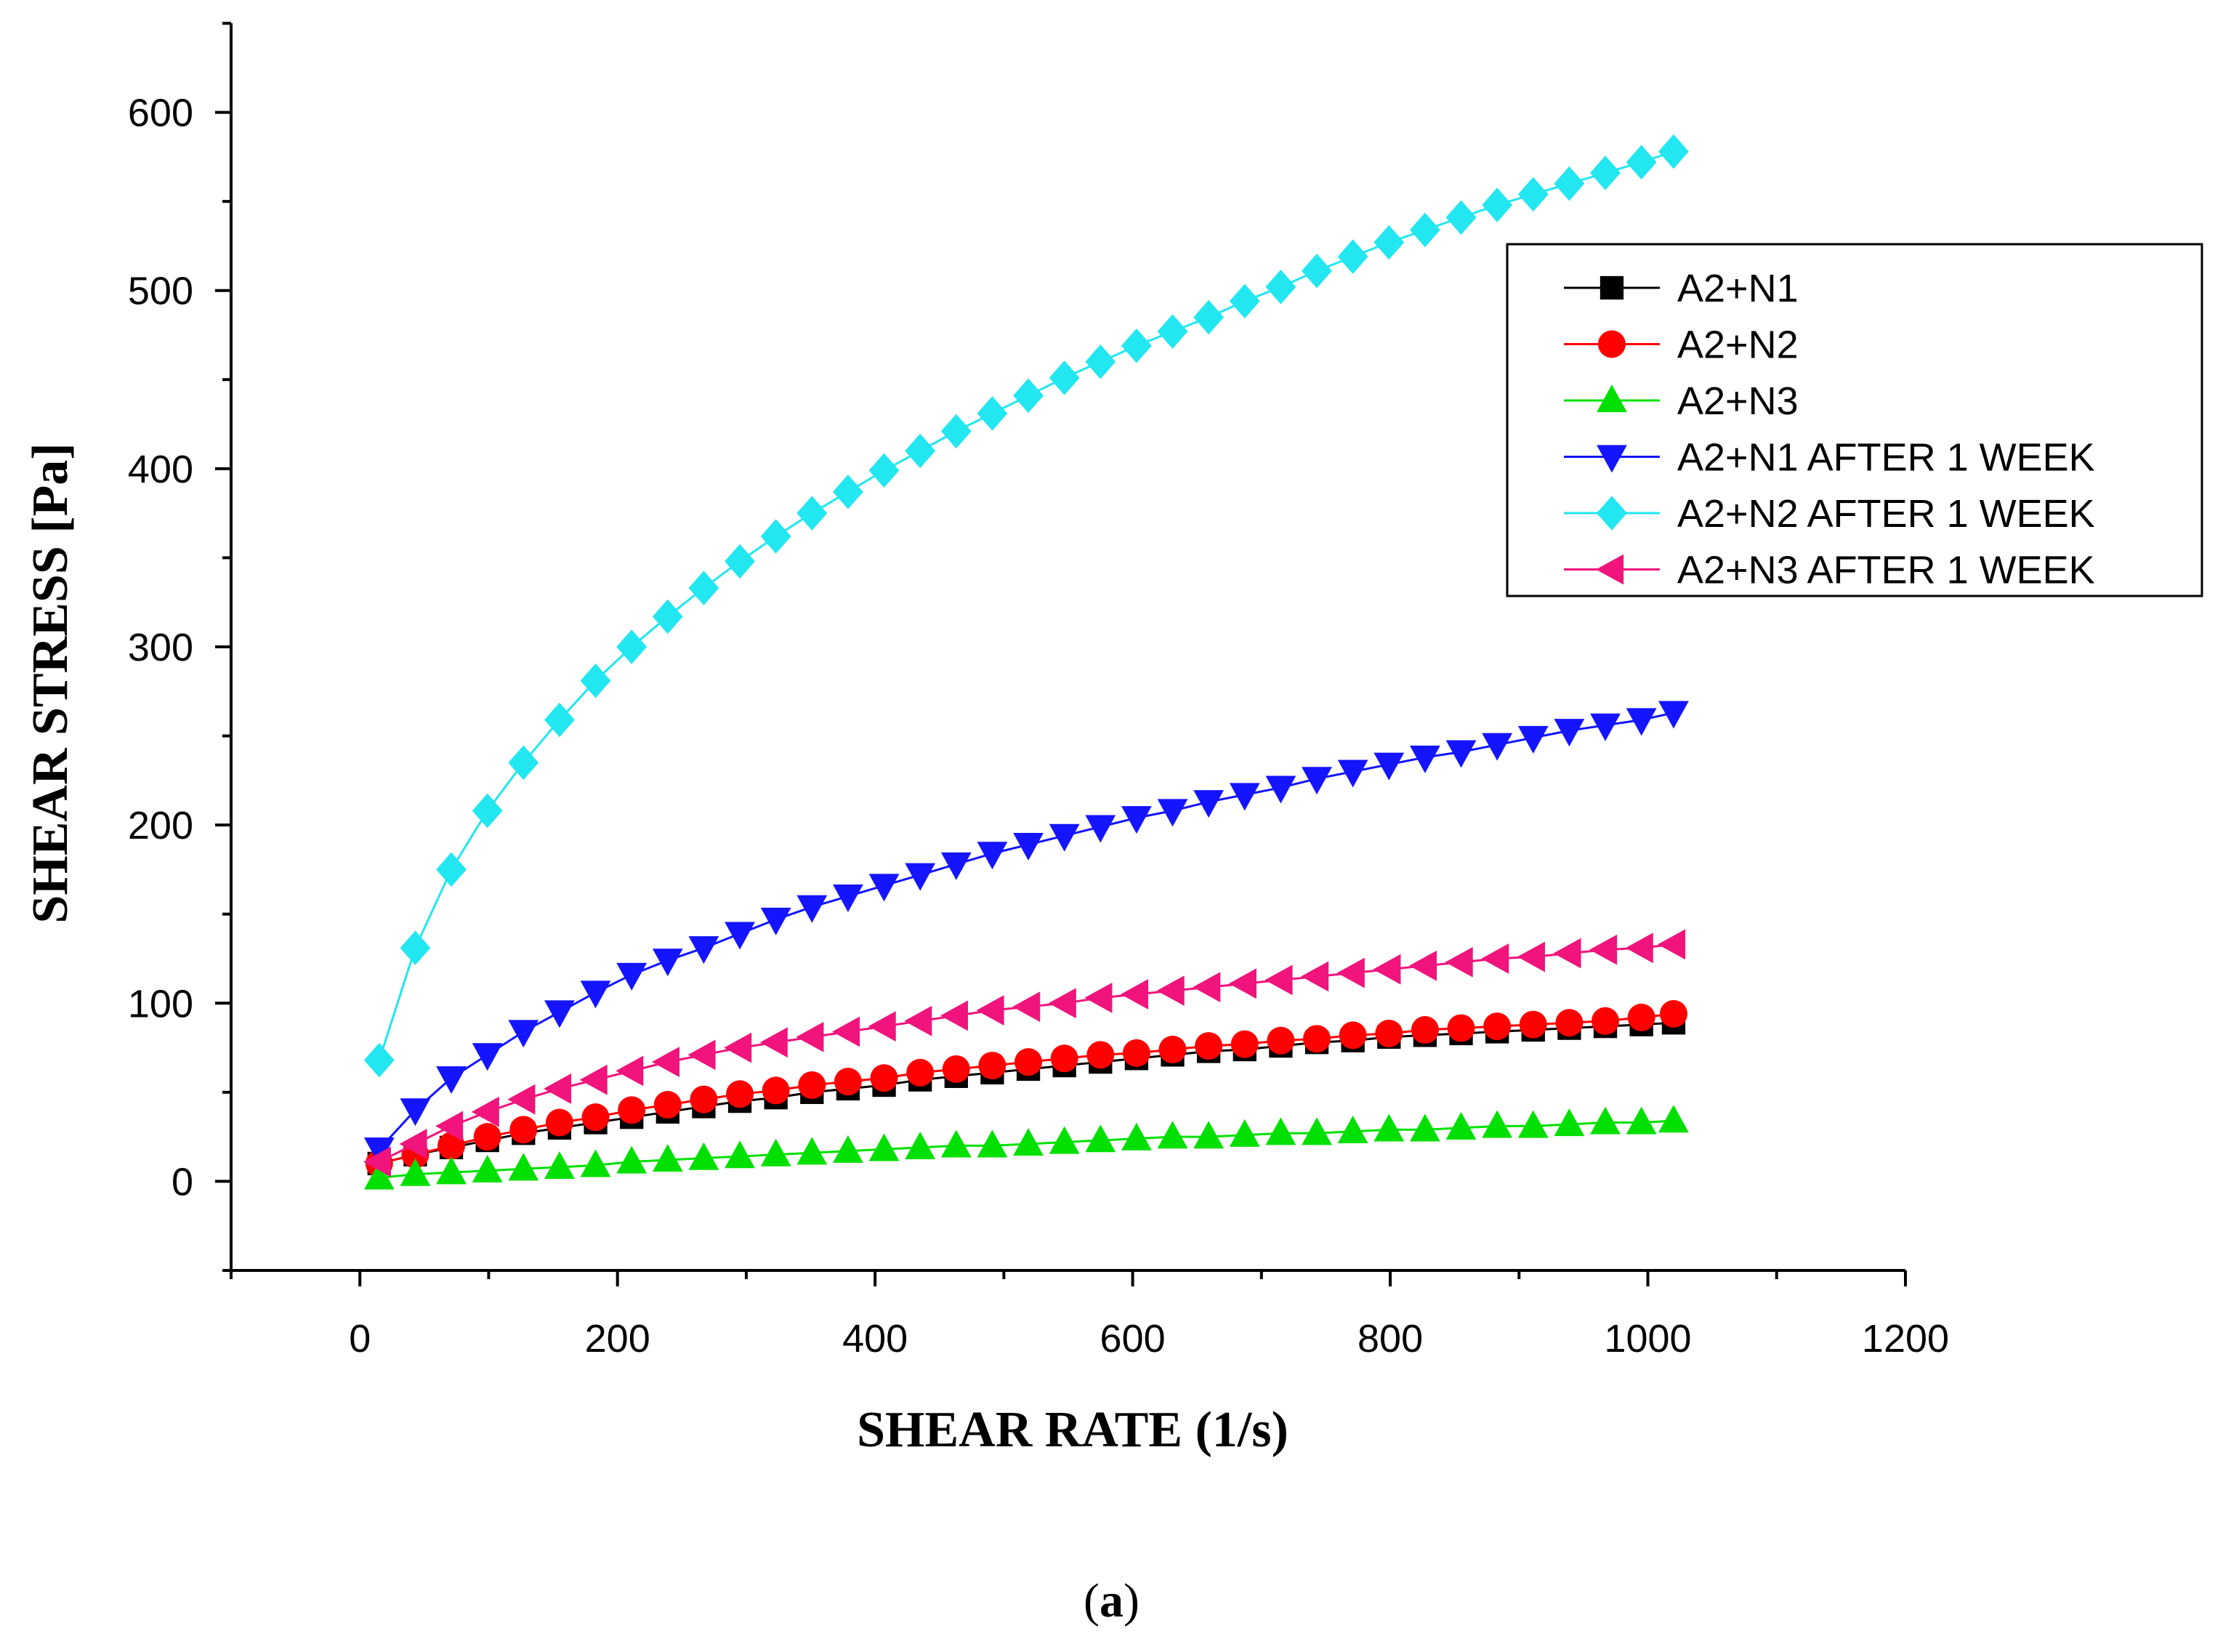 This screenshot has width=2223, height=1652. Describe the element at coordinates (160, 647) in the screenshot. I see `y-tick-label: 300` at that location.